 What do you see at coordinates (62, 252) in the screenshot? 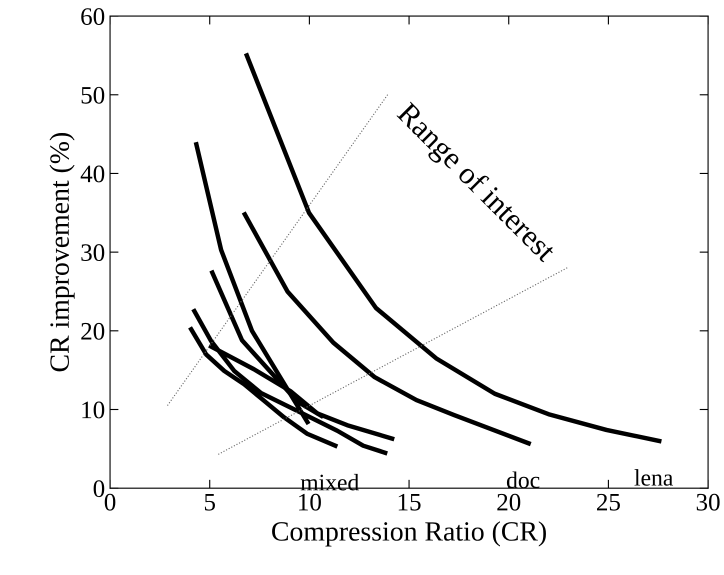
I see `y-axis-title: CR improvement (%)` at bounding box center [62, 252].